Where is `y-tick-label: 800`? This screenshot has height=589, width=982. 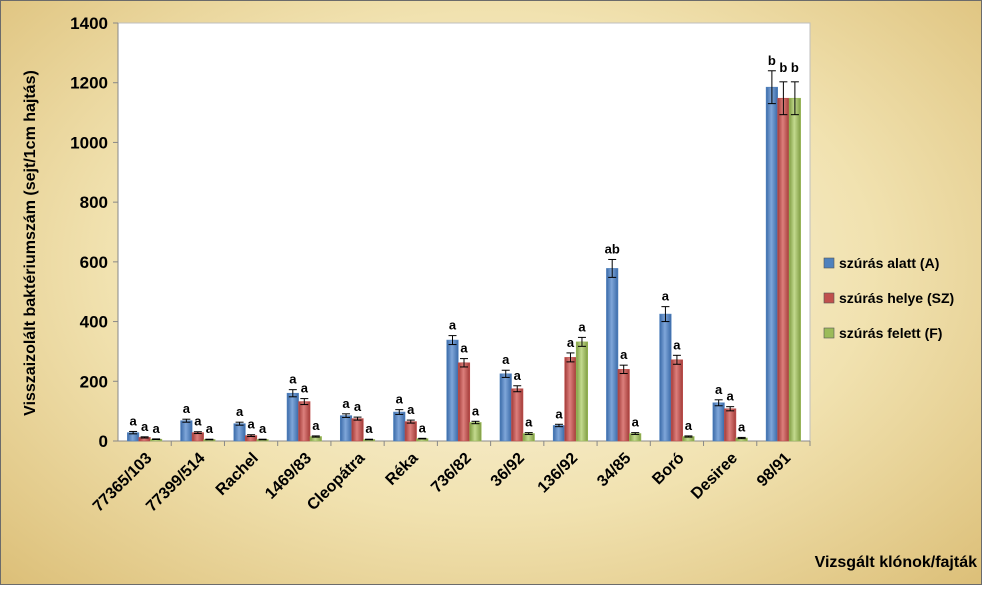
y-tick-label: 800 is located at coordinates (94, 202).